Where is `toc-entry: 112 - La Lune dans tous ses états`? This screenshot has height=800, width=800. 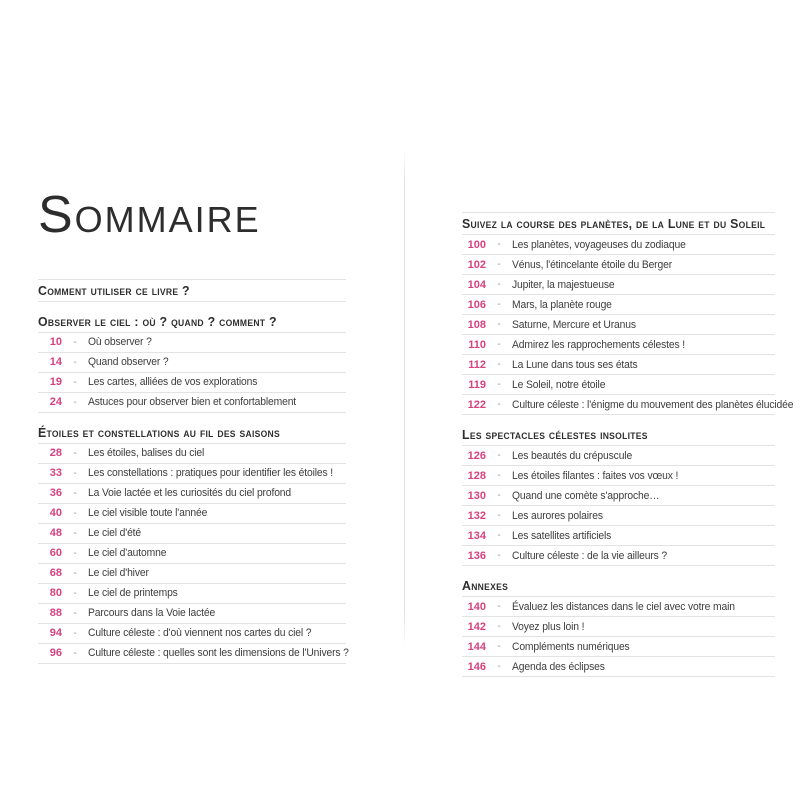 toc-entry: 112 - La Lune dans tous ses états is located at coordinates (618, 365).